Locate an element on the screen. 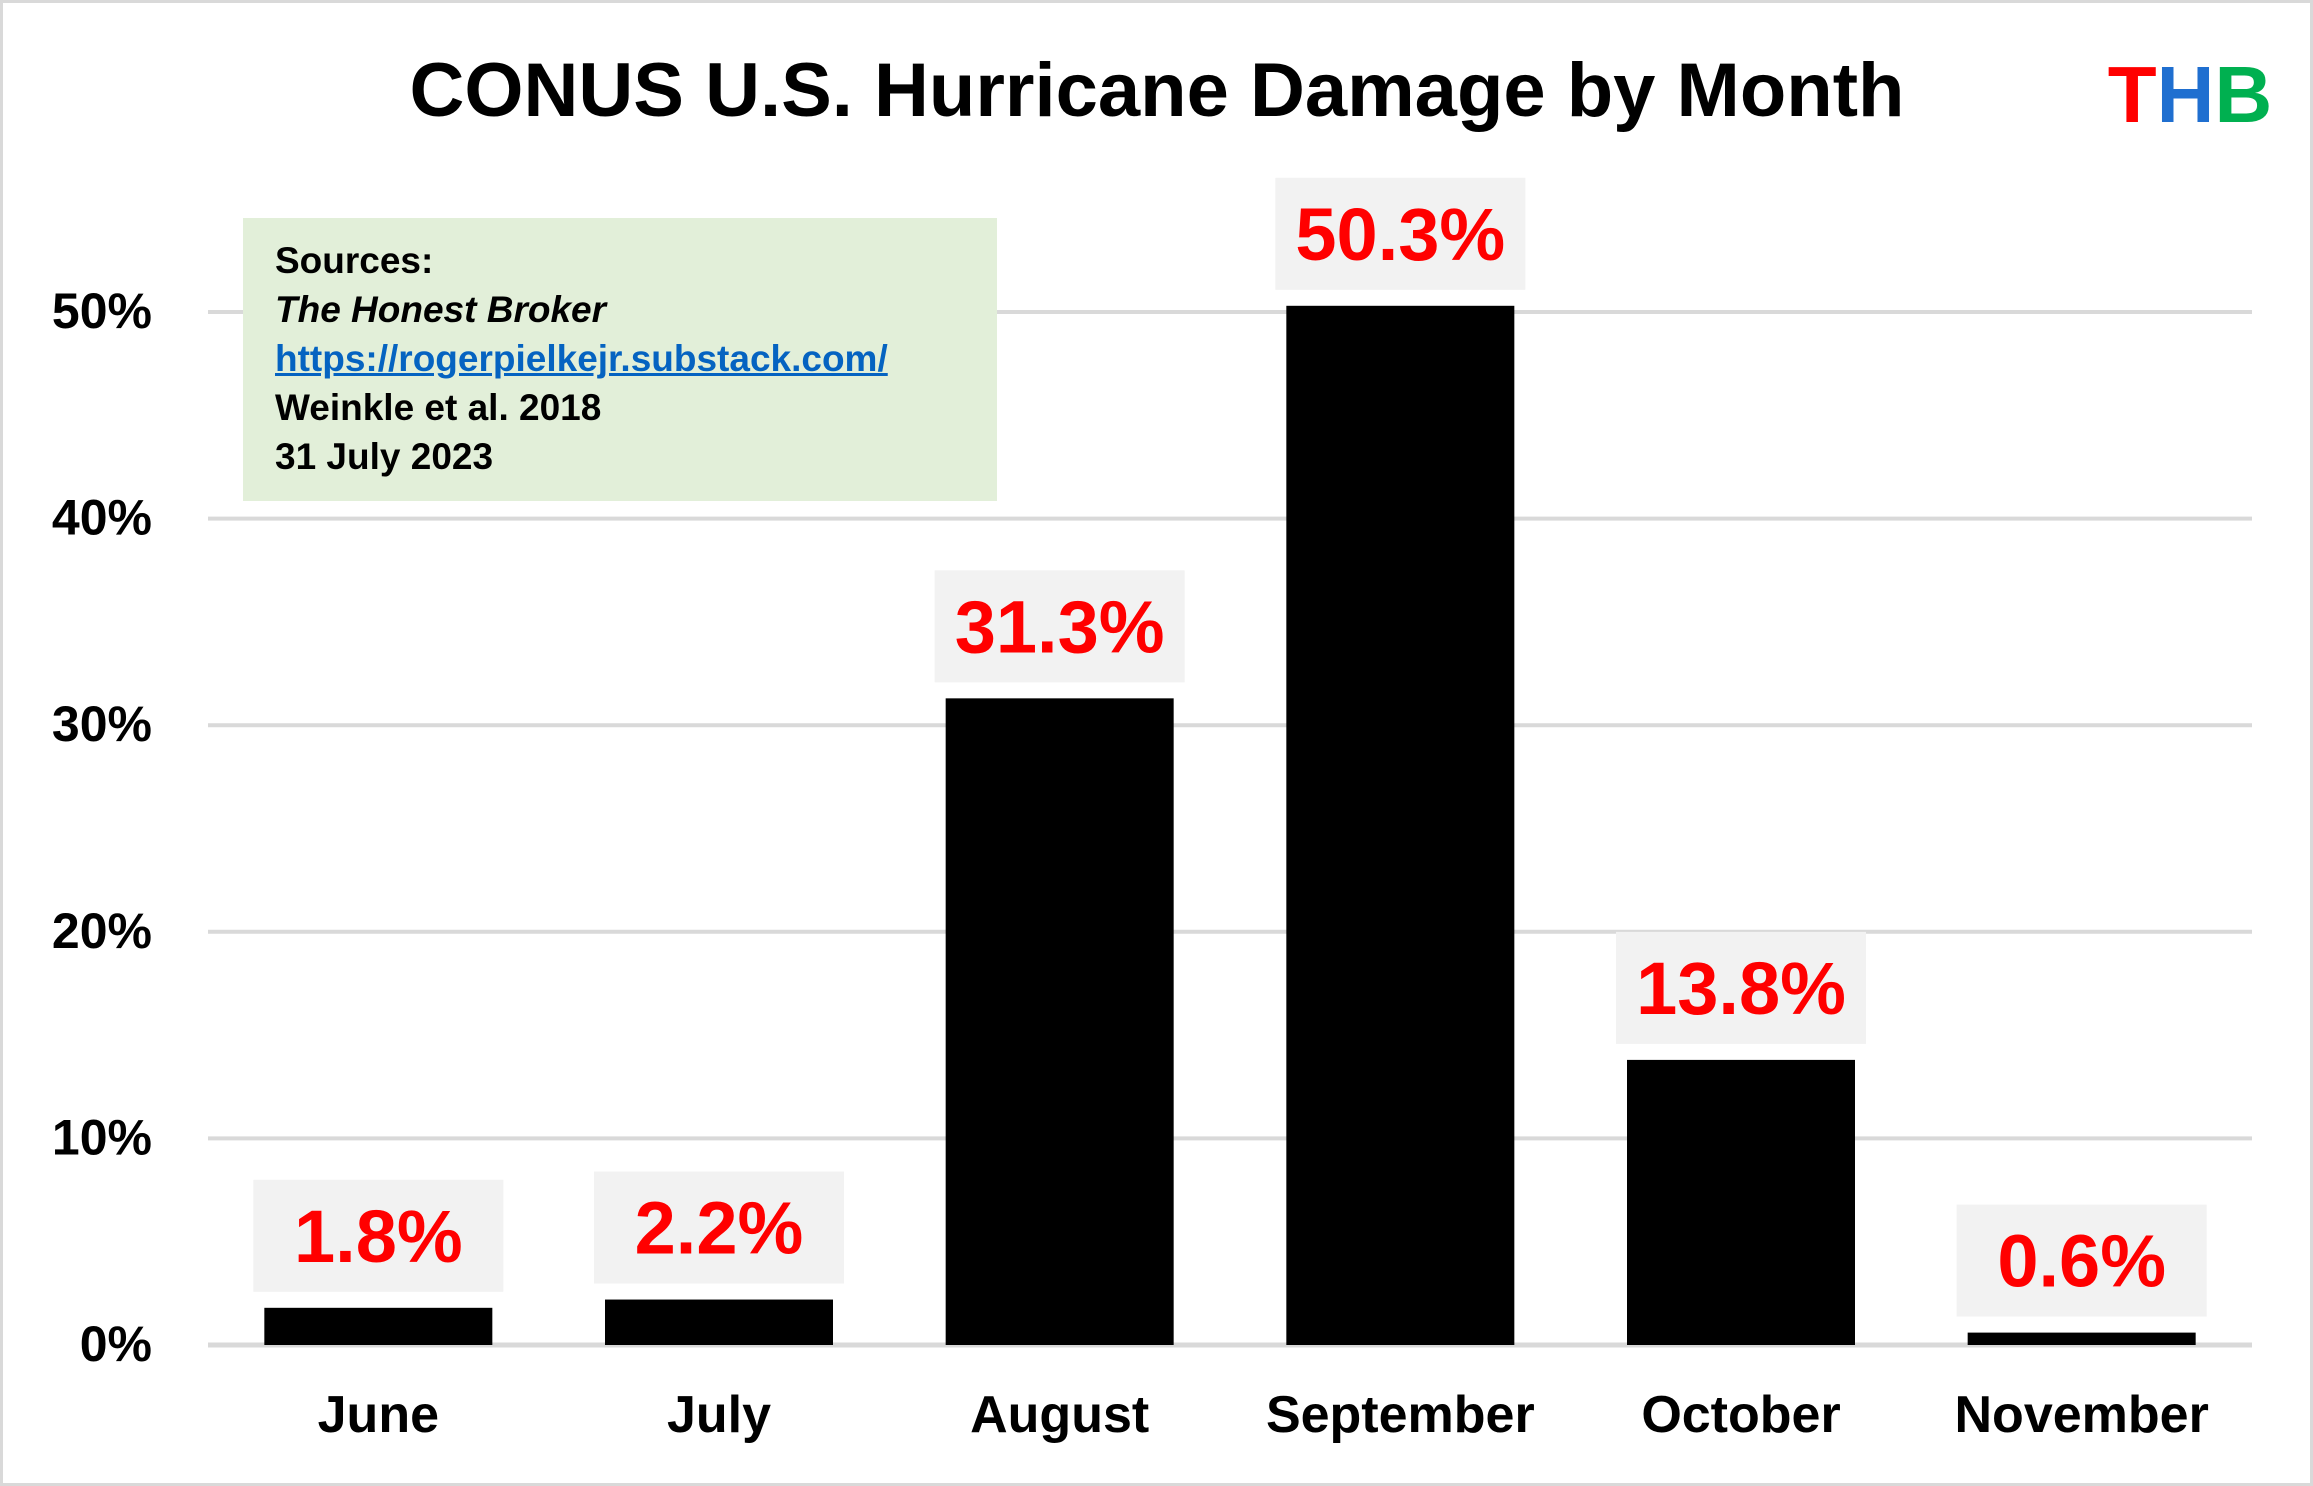  bar-october is located at coordinates (1741, 1202).